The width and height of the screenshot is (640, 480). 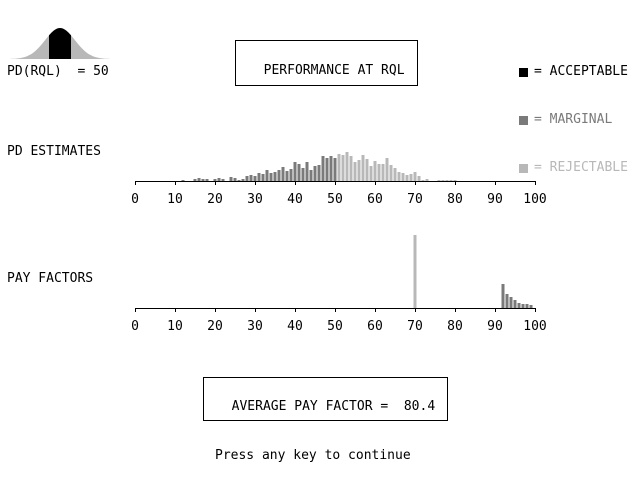 I want to click on legend-swatch-rejectable, so click(x=523, y=168).